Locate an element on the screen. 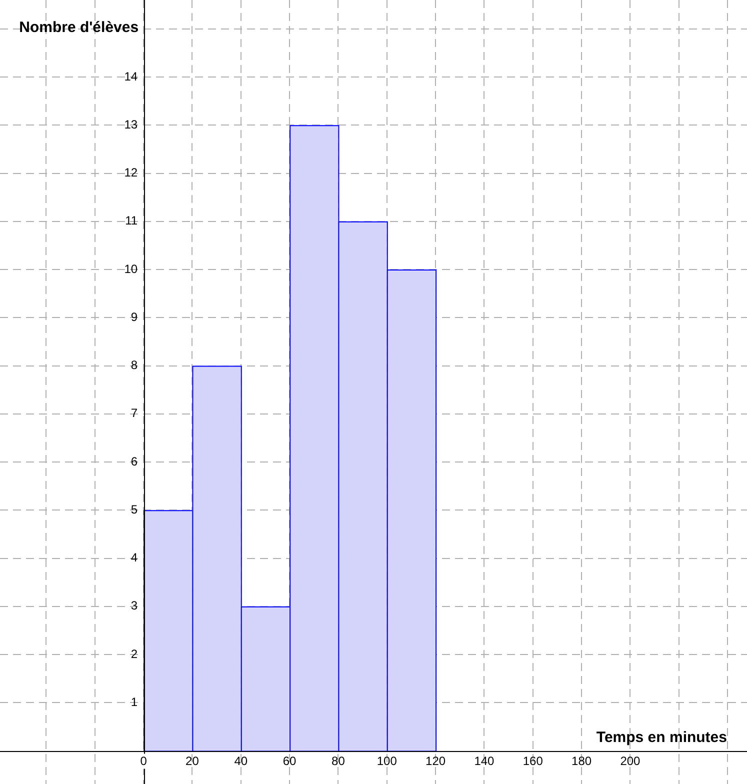  y-tick-label: 3 is located at coordinates (134, 605).